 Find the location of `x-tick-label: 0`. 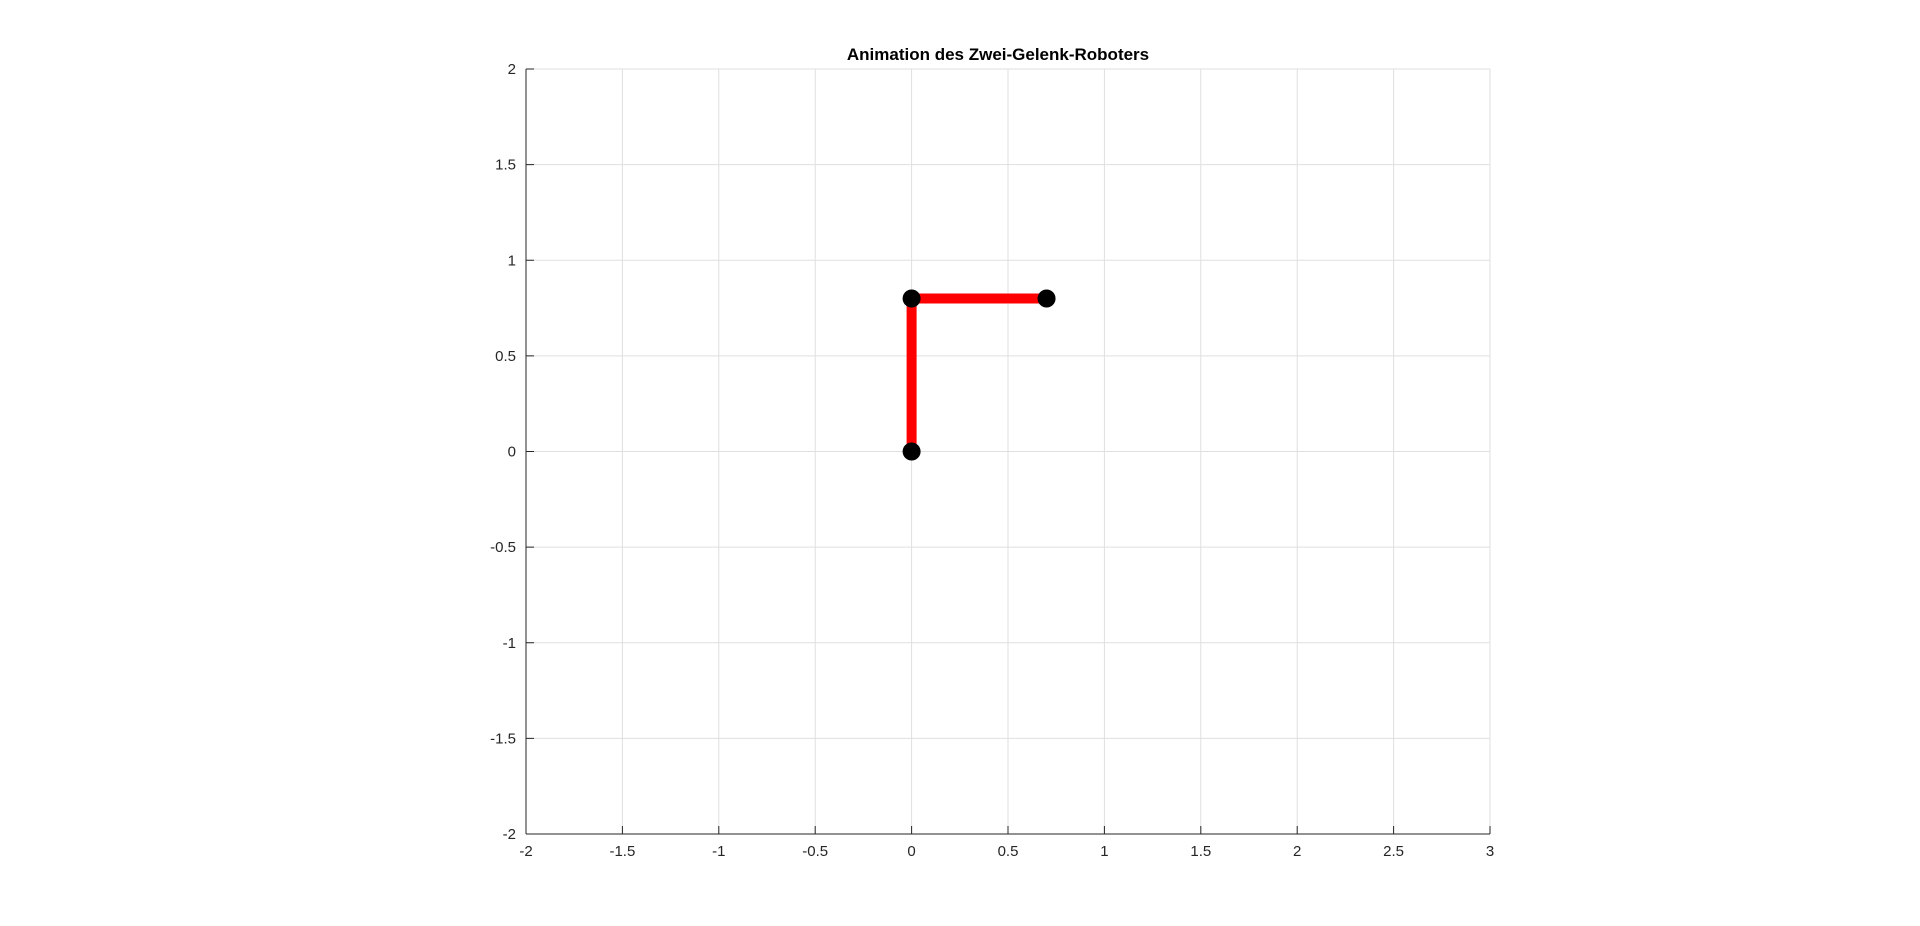

x-tick-label: 0 is located at coordinates (911, 851).